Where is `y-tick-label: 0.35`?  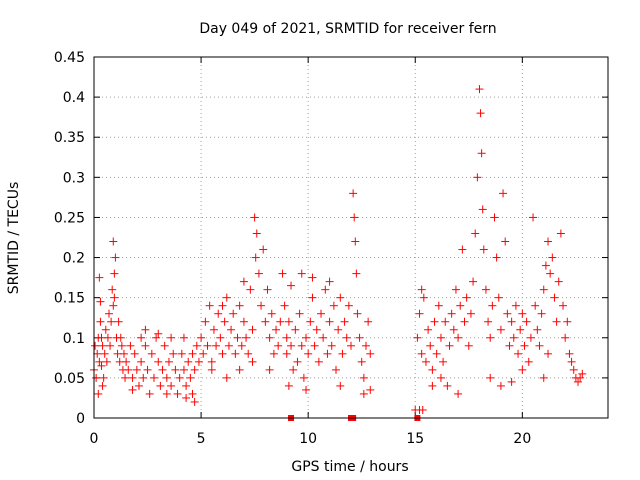
y-tick-label: 0.35 is located at coordinates (69, 138).